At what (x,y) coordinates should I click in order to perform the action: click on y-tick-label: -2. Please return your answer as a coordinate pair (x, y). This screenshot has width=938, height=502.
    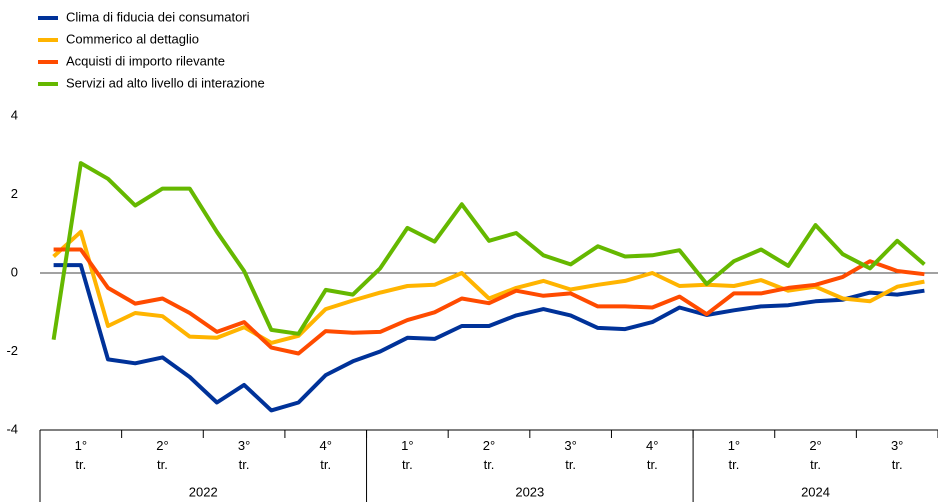
    Looking at the image, I should click on (12, 350).